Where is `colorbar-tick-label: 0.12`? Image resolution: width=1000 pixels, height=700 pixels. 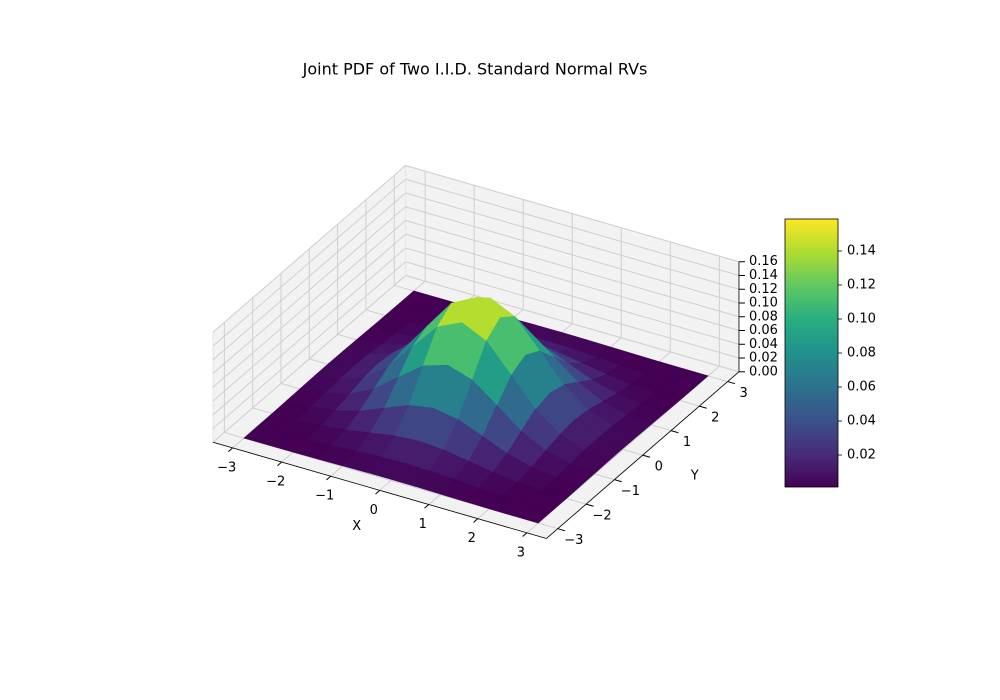
colorbar-tick-label: 0.12 is located at coordinates (861, 284).